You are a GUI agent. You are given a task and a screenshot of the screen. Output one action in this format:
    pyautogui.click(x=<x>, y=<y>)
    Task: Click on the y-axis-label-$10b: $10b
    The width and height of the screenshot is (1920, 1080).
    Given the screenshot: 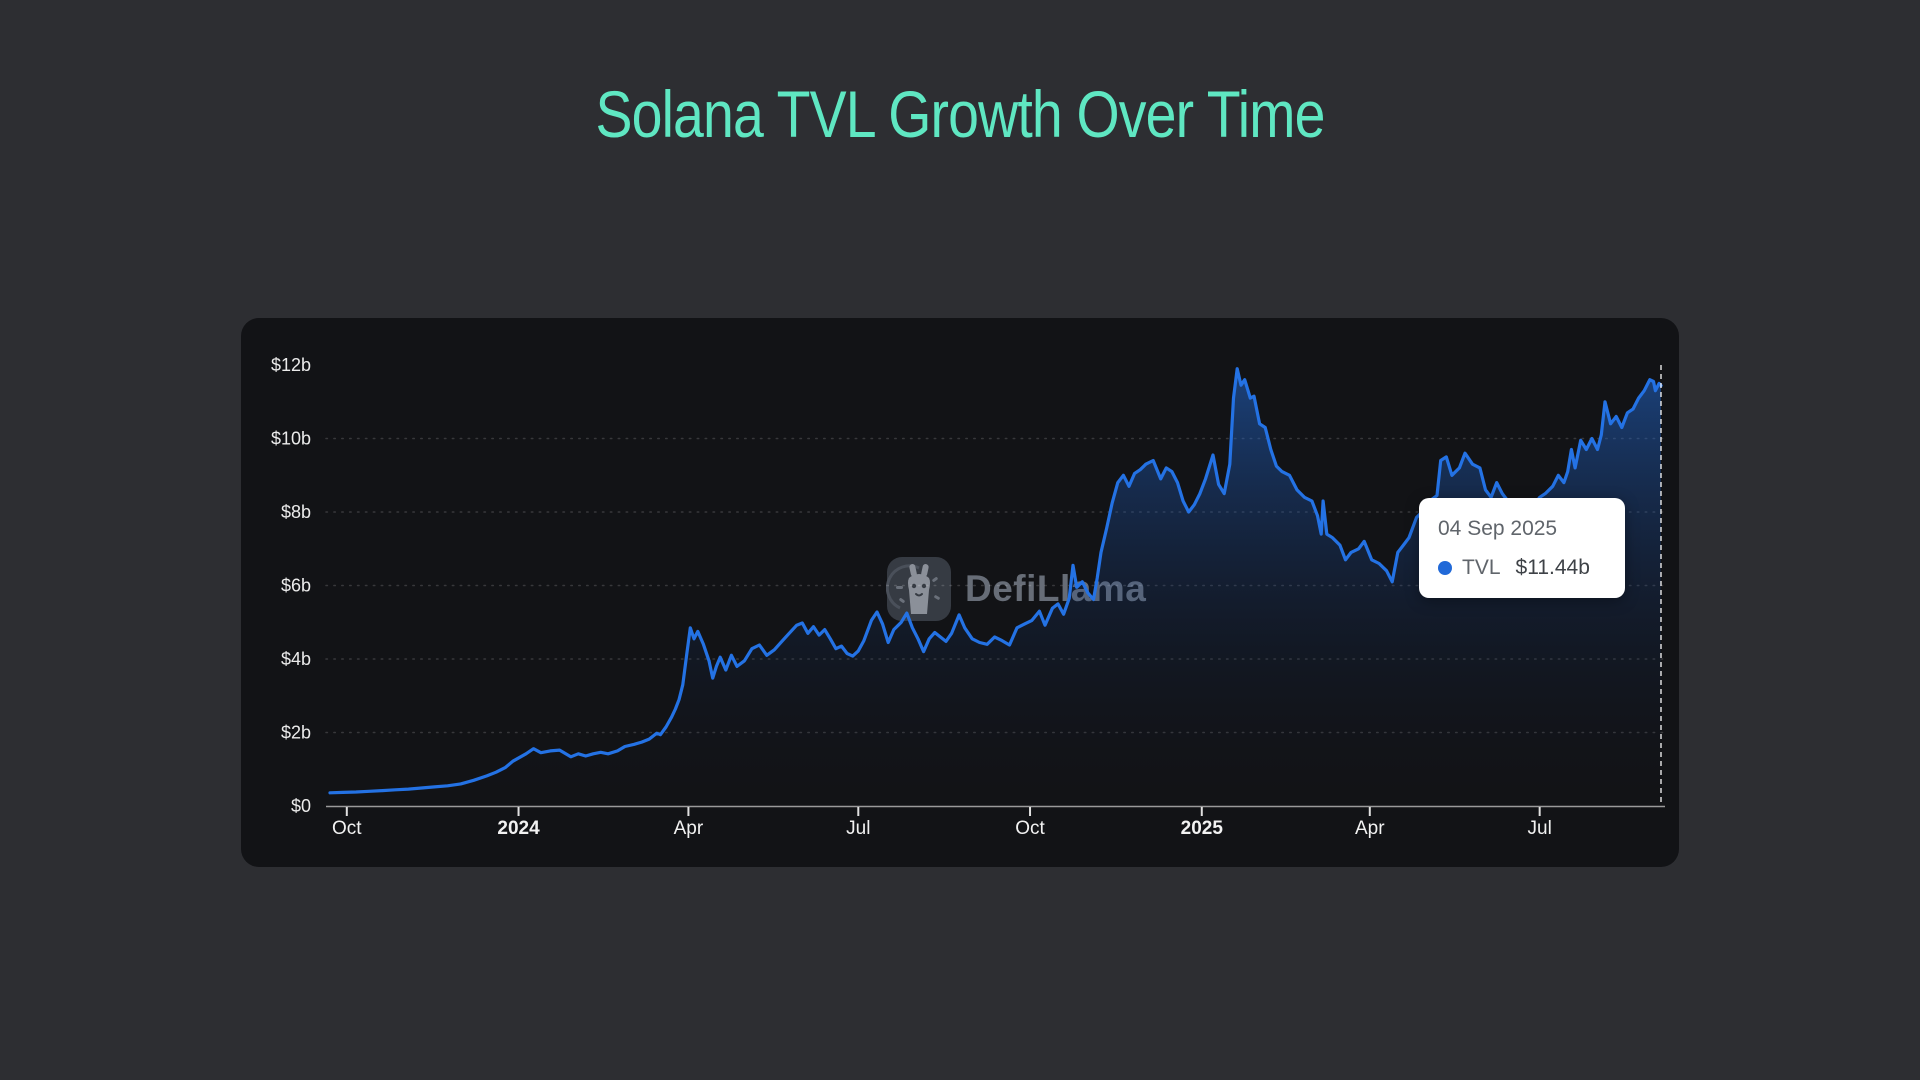 What is the action you would take?
    pyautogui.click(x=291, y=438)
    